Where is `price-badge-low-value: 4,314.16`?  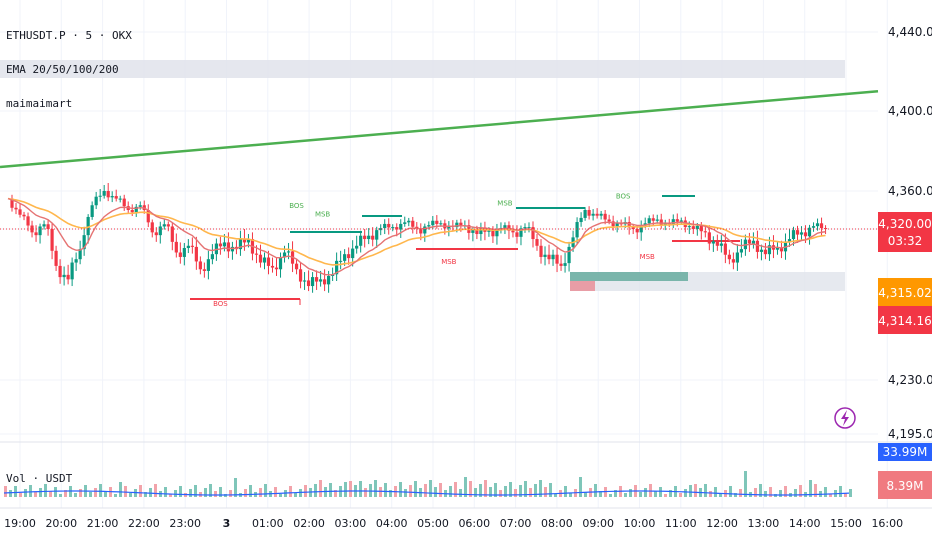 price-badge-low-value: 4,314.16 is located at coordinates (904, 321).